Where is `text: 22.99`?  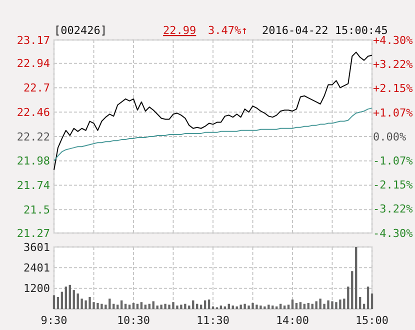 text: 22.99 is located at coordinates (179, 30).